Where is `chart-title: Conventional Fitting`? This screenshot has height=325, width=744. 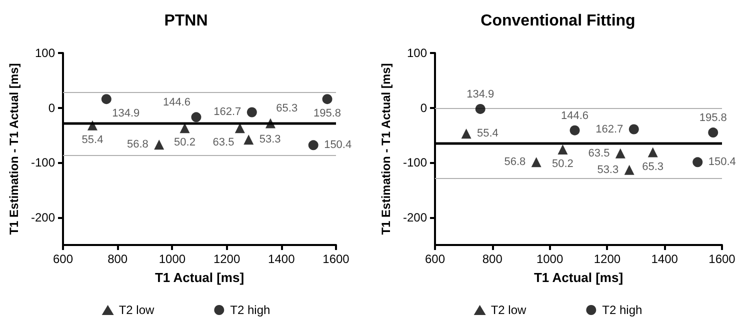
chart-title: Conventional Fitting is located at coordinates (558, 21).